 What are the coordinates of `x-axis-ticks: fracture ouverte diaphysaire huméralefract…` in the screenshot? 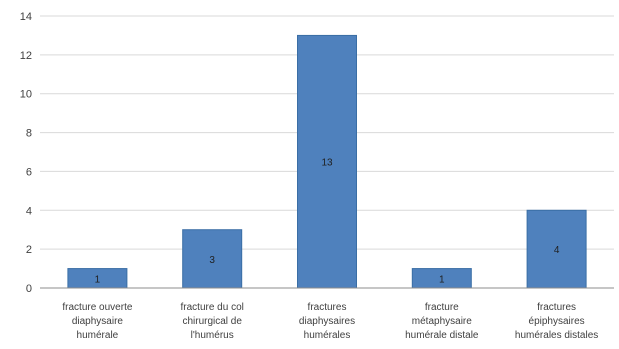 It's located at (330, 321).